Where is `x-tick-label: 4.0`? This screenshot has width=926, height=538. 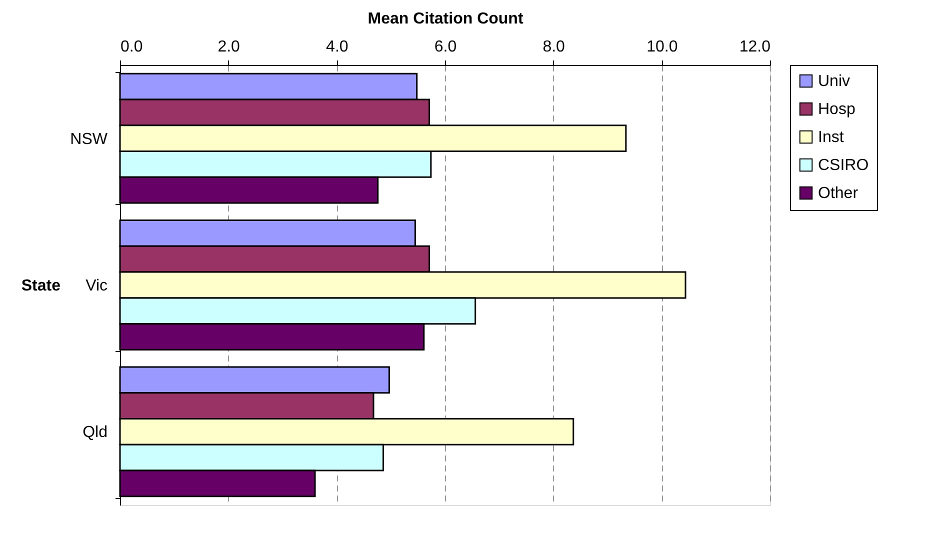
x-tick-label: 4.0 is located at coordinates (337, 47).